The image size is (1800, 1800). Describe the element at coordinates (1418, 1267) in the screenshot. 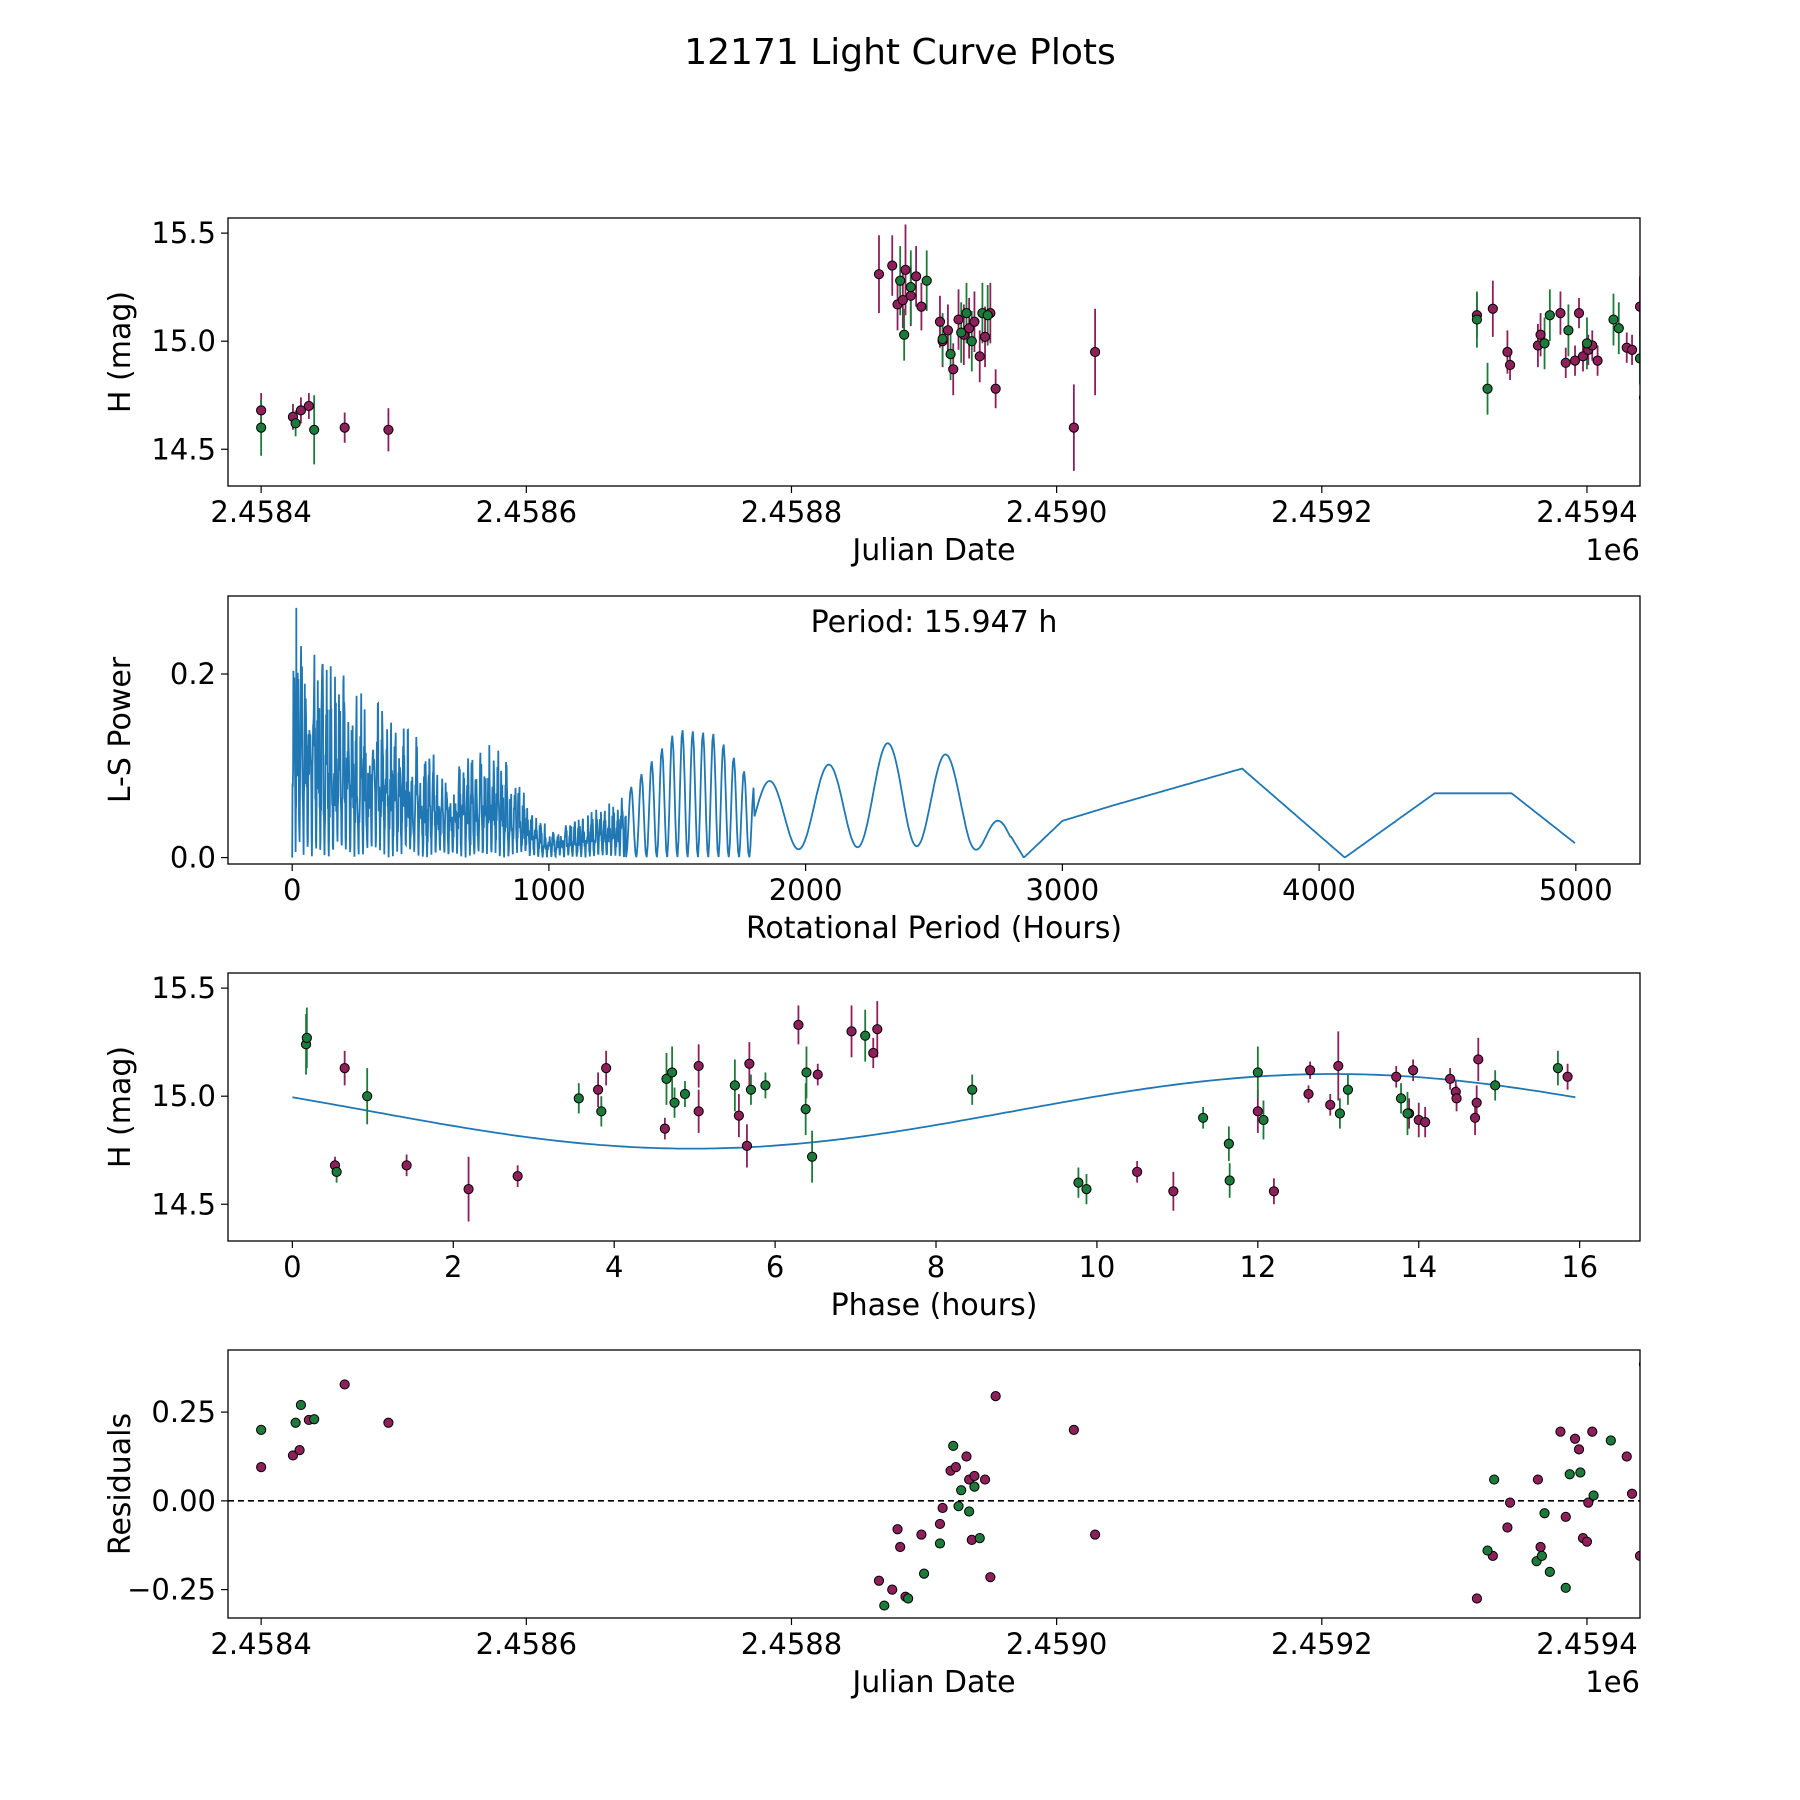

I see `x-tick-label-phase: 14` at that location.